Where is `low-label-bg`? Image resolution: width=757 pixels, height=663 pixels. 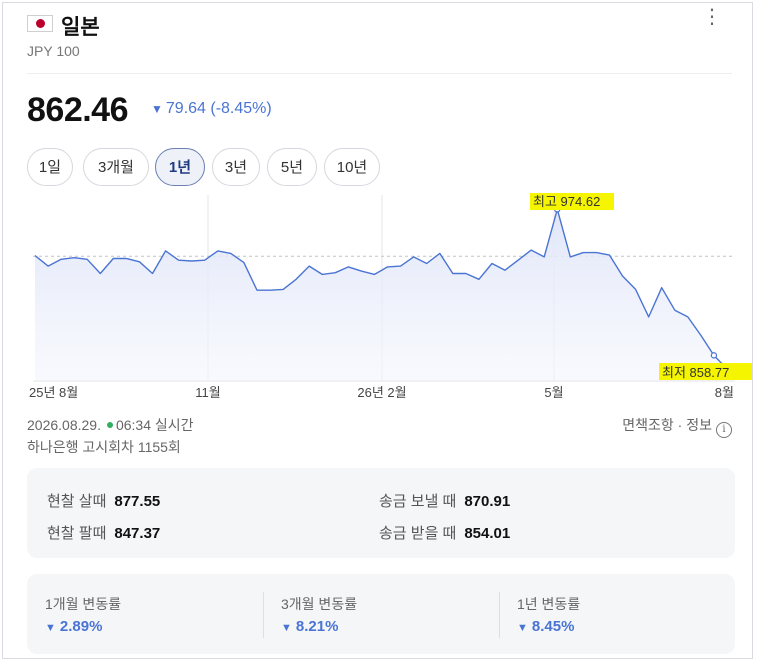 low-label-bg is located at coordinates (705, 371).